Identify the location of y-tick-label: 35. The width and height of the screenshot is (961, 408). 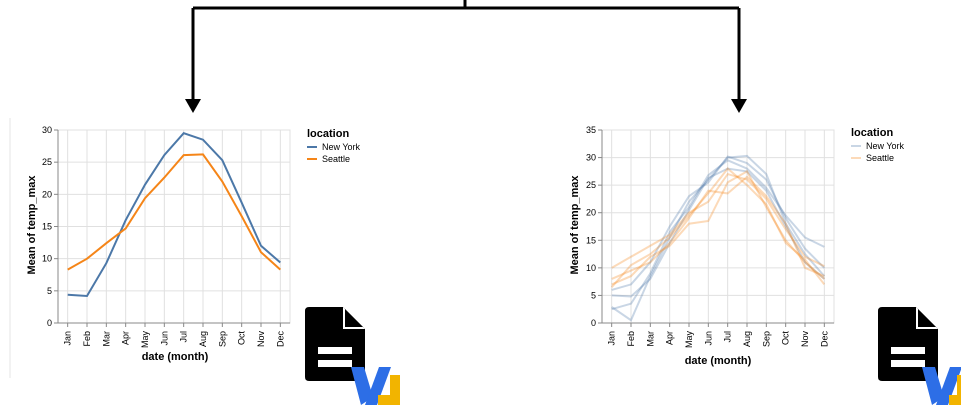
(591, 130).